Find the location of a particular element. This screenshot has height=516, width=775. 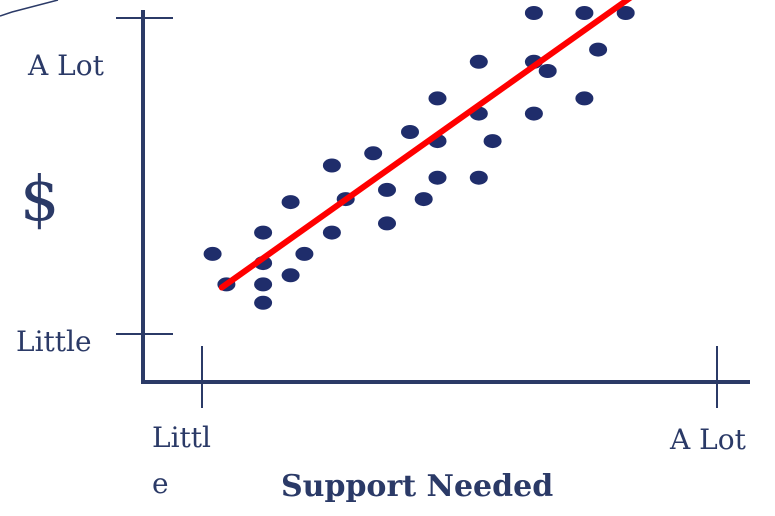

corner-callout-shape is located at coordinates (29, 8).